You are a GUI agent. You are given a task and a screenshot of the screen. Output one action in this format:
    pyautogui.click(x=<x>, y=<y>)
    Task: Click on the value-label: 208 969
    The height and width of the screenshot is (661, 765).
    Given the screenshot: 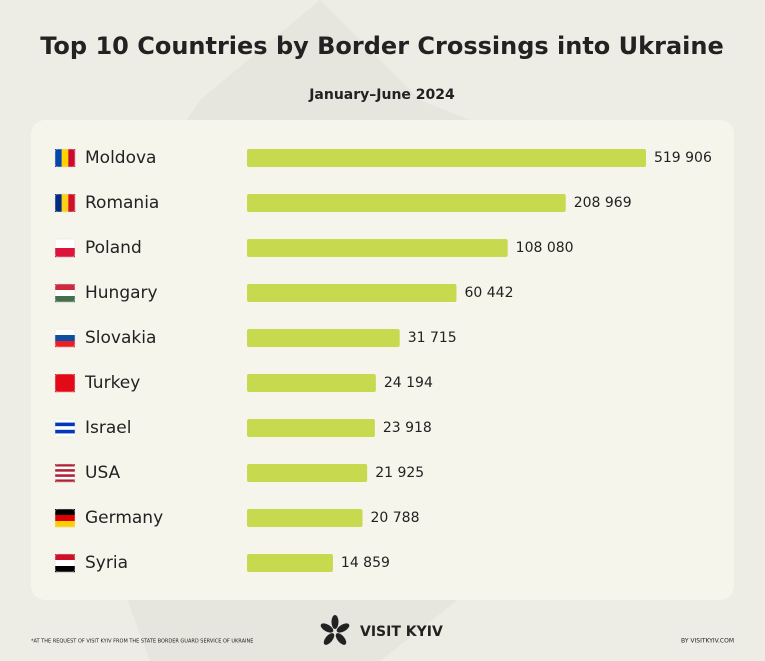 What is the action you would take?
    pyautogui.click(x=603, y=203)
    